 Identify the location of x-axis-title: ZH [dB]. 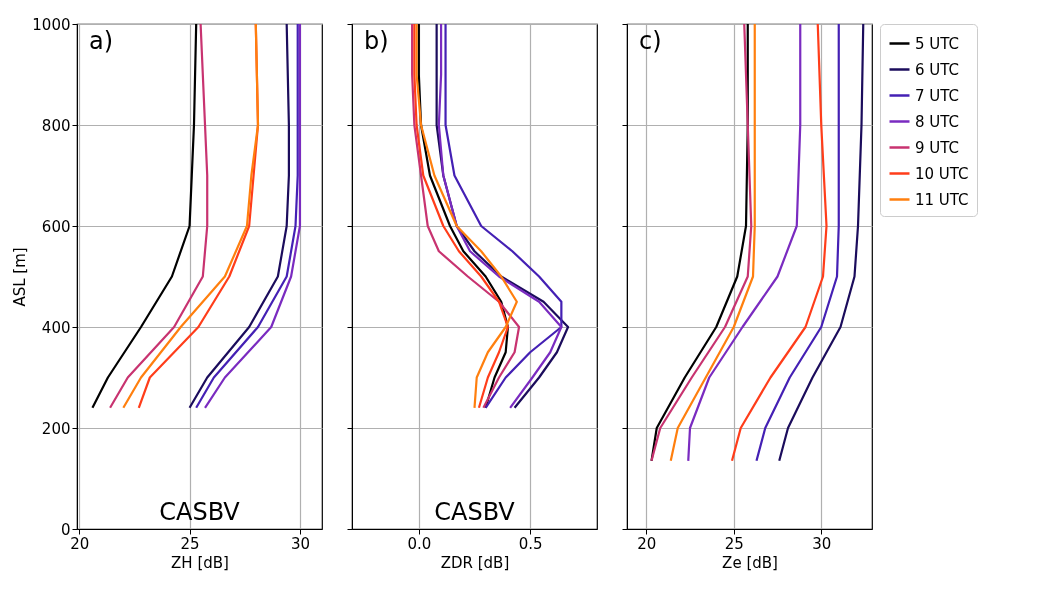
(200, 562).